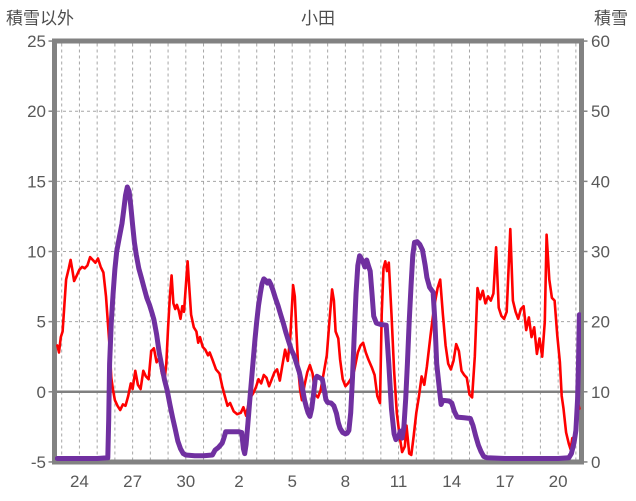 Image resolution: width=636 pixels, height=501 pixels. I want to click on x-tick-label: 24, so click(79, 481).